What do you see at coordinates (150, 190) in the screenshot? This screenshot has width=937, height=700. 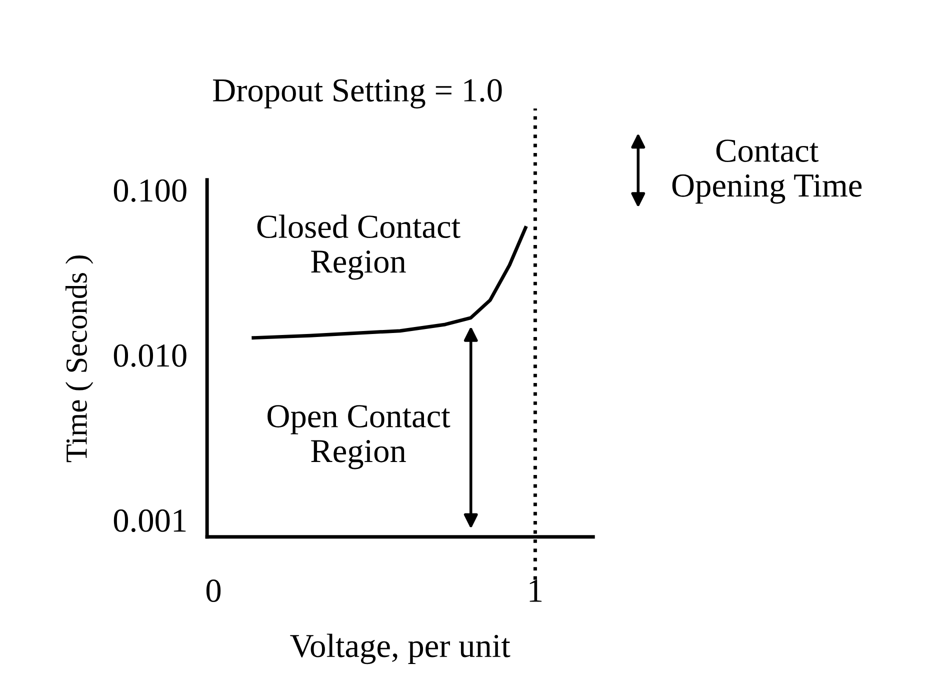 I see `y-tick-label: 0.100` at bounding box center [150, 190].